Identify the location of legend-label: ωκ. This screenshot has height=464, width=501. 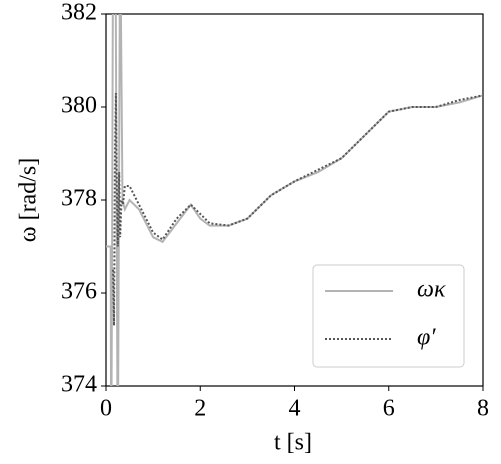
(431, 290).